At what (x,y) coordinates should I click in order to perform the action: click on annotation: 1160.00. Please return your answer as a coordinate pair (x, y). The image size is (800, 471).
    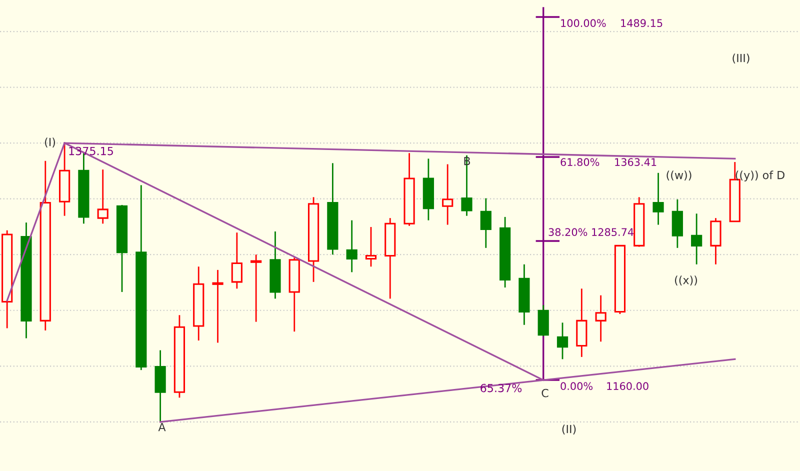
    Looking at the image, I should click on (627, 386).